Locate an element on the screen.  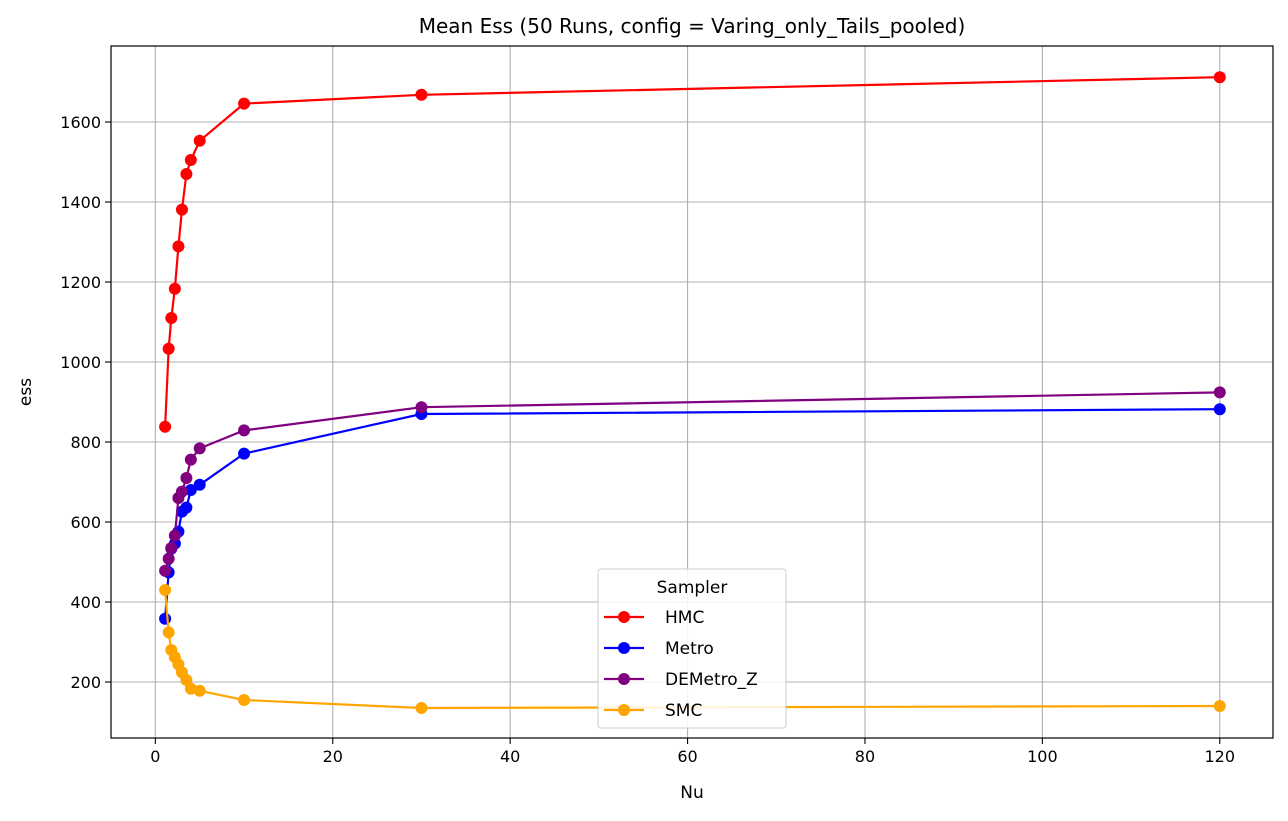
x-tick-label: 40 is located at coordinates (510, 756).